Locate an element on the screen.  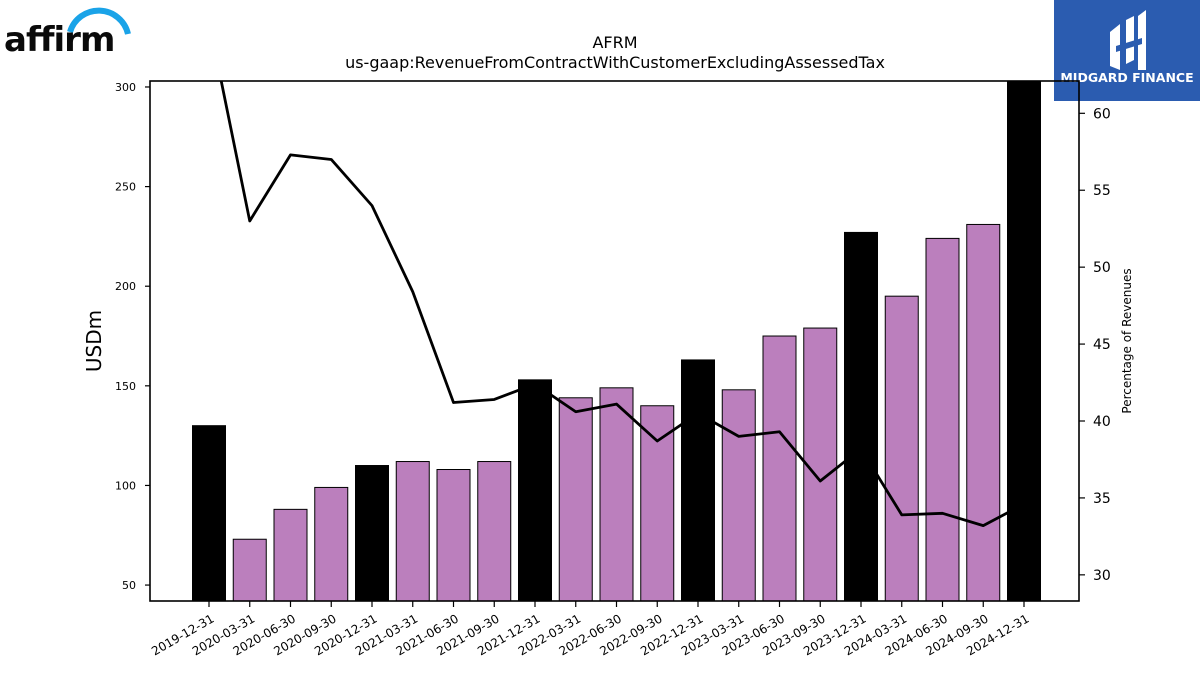
y2-tick-label: 35 is located at coordinates (1102, 499).